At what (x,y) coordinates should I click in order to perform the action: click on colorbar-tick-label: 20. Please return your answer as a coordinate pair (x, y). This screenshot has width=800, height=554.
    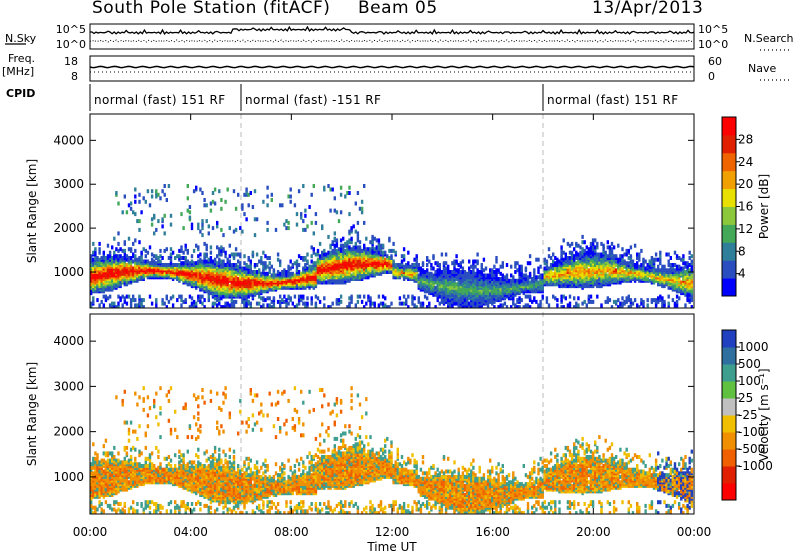
    Looking at the image, I should click on (745, 184).